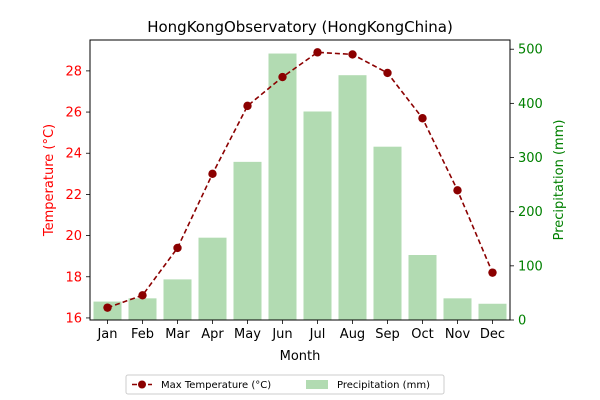  I want to click on left-y-tick-label: 24, so click(73, 154).